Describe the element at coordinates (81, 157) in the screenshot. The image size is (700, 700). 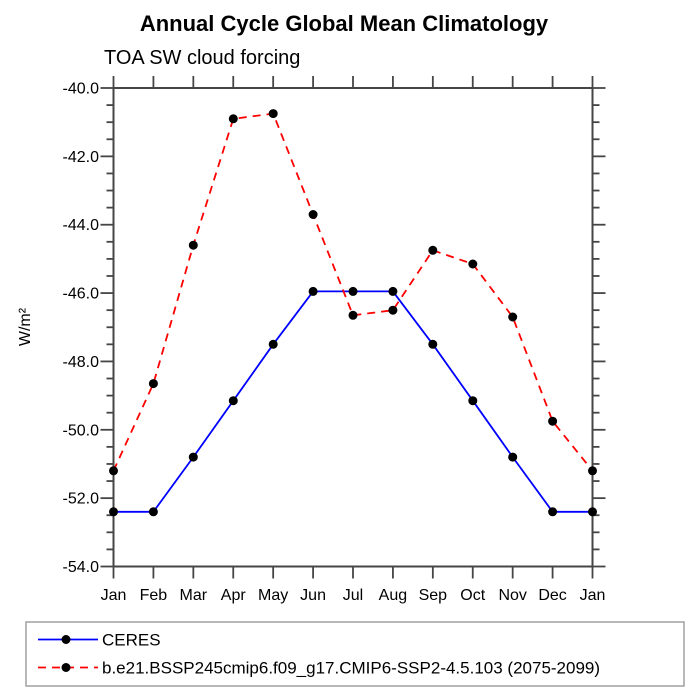
I see `y-tick-label: -42.0` at that location.